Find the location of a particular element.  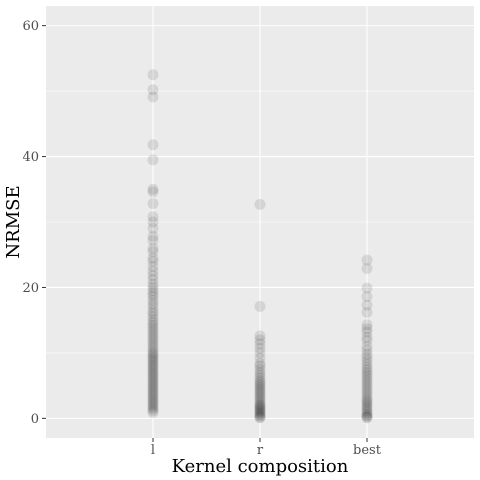

x-tick-label: best is located at coordinates (367, 450).